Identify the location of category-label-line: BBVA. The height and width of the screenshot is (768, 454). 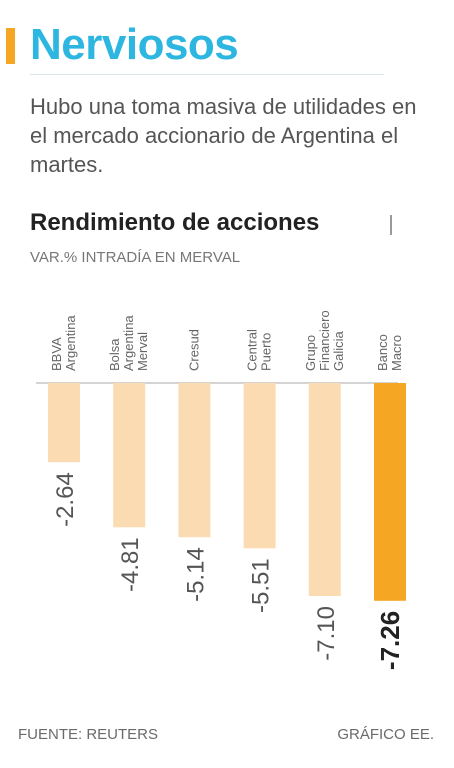
(56, 354).